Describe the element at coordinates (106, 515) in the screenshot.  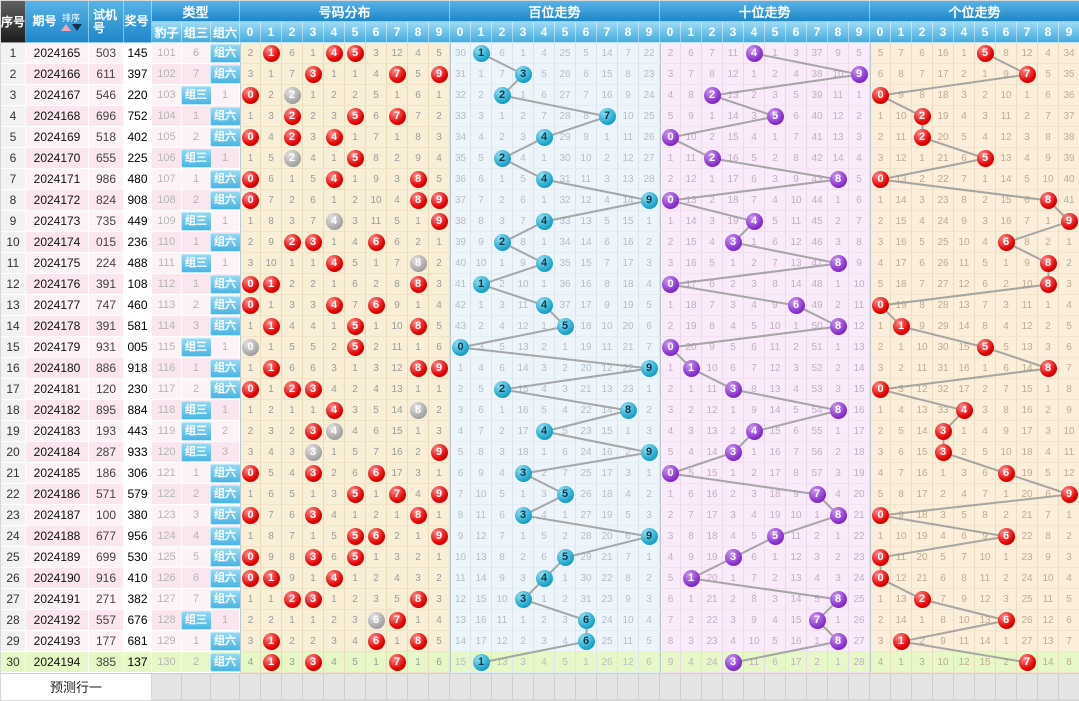
I see `test-number-cell: 100` at that location.